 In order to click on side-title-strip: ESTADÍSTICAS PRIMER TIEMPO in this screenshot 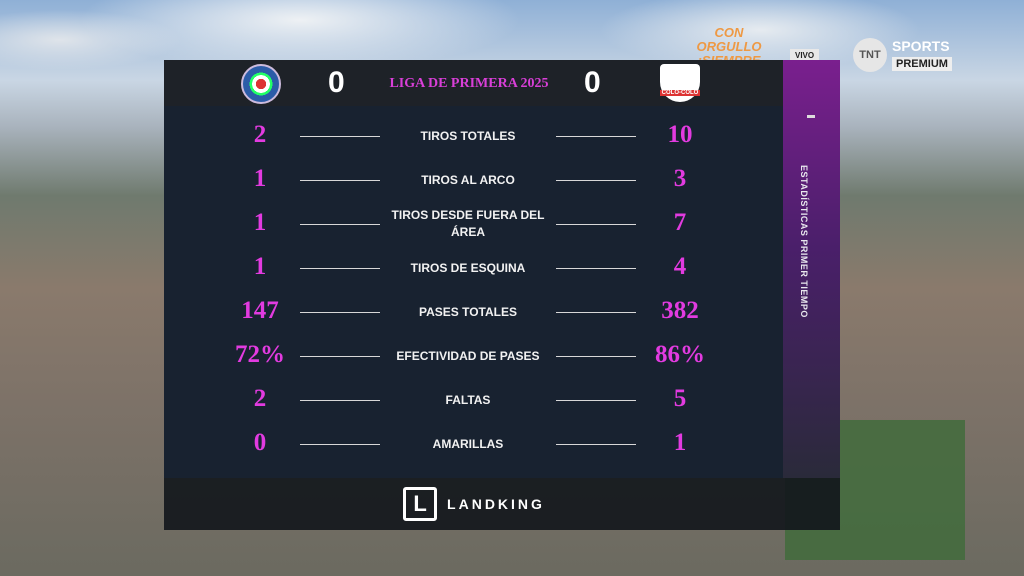, I will do `click(811, 269)`.